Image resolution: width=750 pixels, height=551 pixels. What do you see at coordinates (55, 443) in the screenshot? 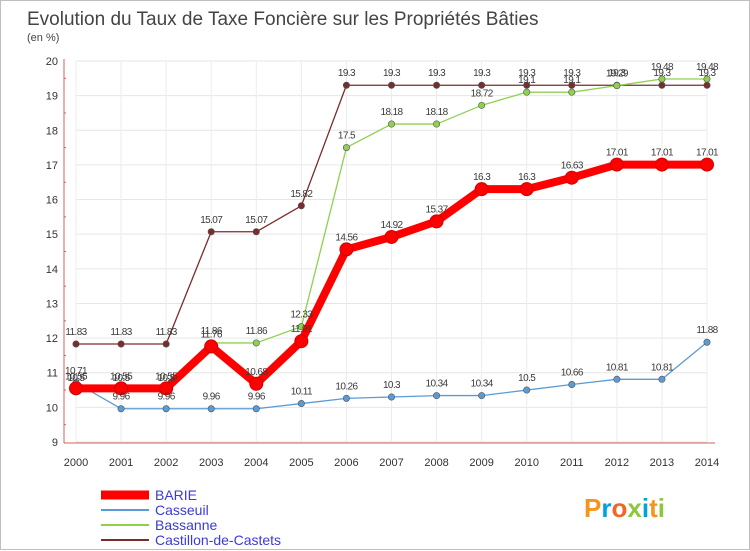
I see `y-tick-label: 9` at bounding box center [55, 443].